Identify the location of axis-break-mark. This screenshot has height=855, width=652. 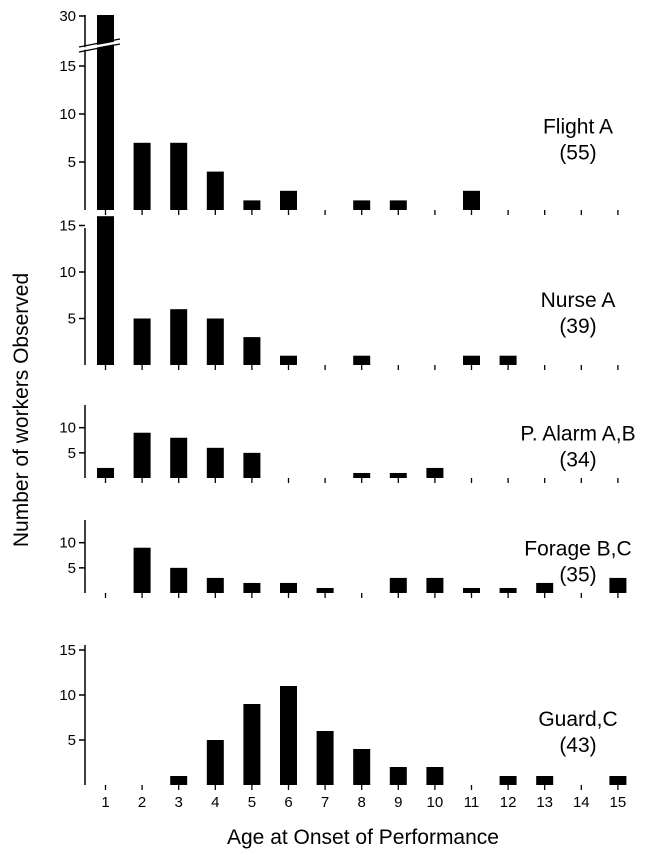
(99, 45).